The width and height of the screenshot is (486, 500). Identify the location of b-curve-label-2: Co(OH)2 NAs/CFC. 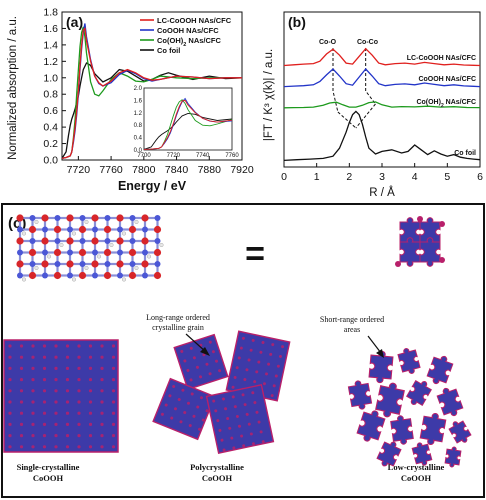
(446, 104).